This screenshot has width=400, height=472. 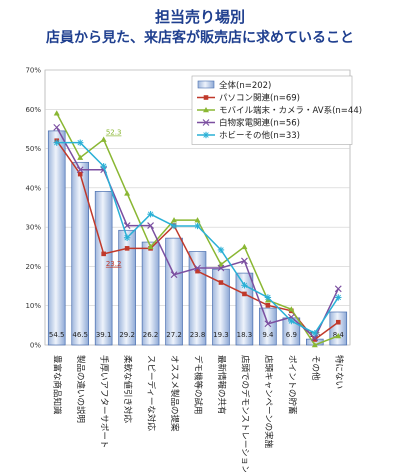 I want to click on y-tick-label: 60%, so click(x=33, y=110).